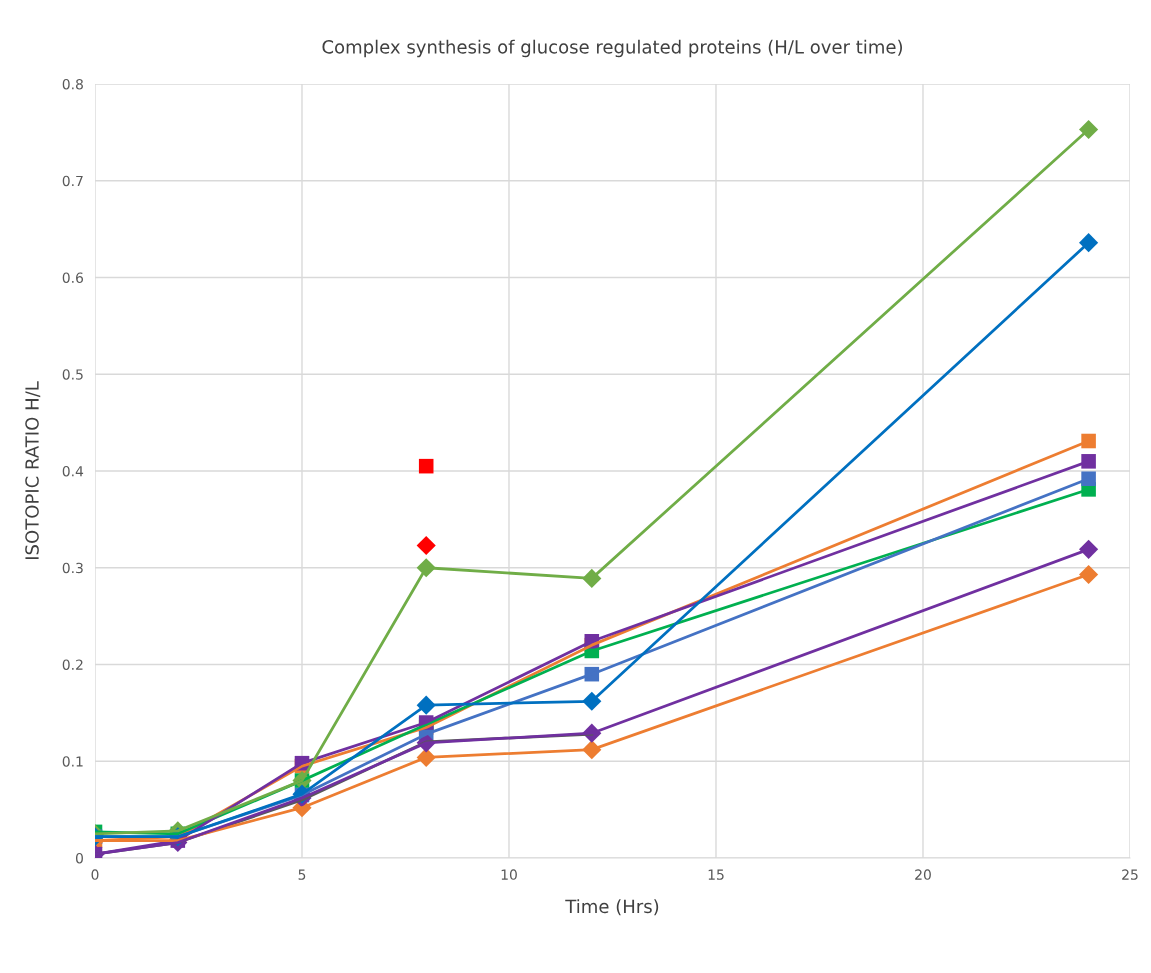  What do you see at coordinates (73, 277) in the screenshot?
I see `y-tick-label: 0.6` at bounding box center [73, 277].